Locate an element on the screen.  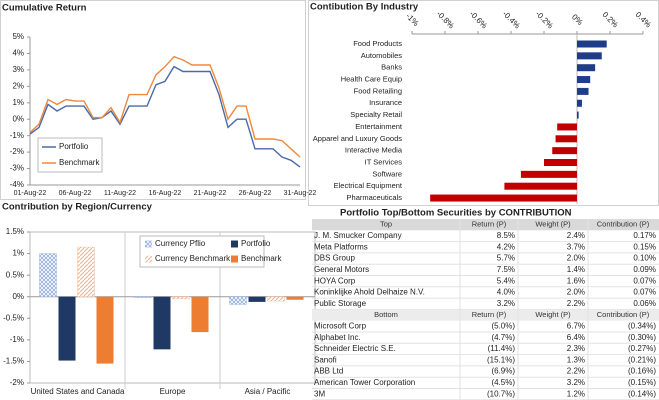
cell: General Motors is located at coordinates (341, 269).